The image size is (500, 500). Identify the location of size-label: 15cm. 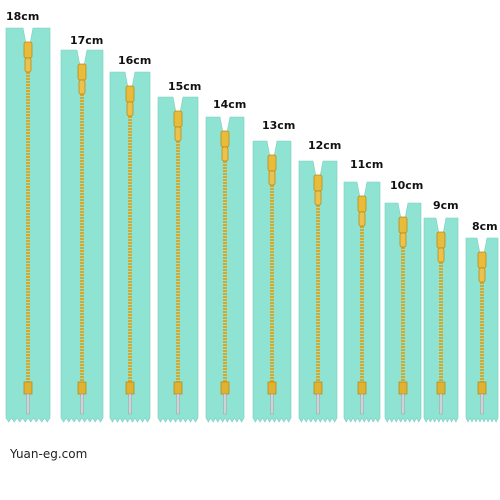
(184, 86).